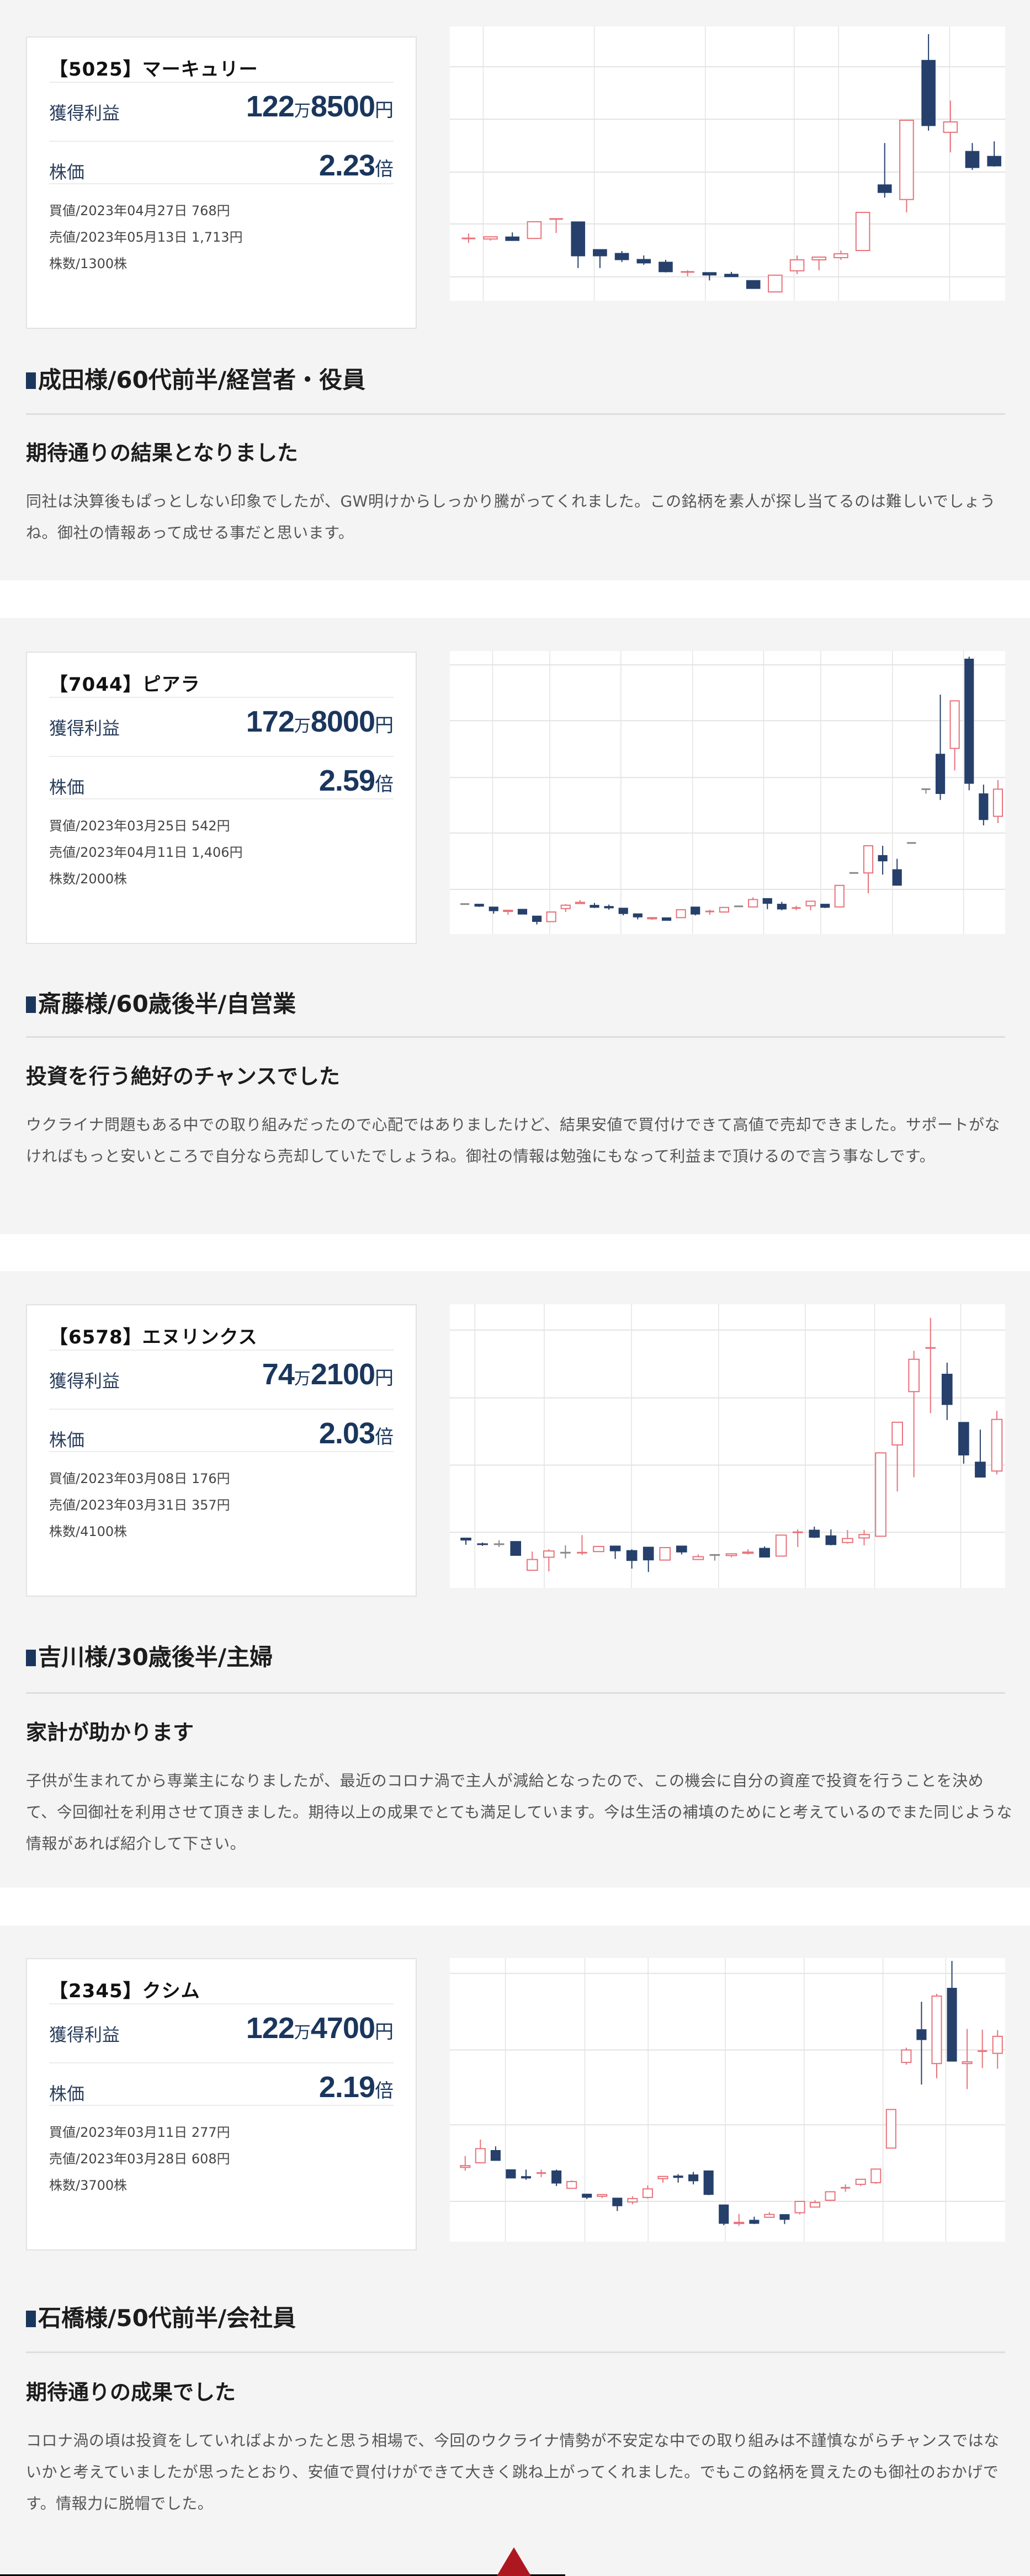 The height and width of the screenshot is (2576, 1030). I want to click on profit-value: 122万8500円, so click(320, 106).